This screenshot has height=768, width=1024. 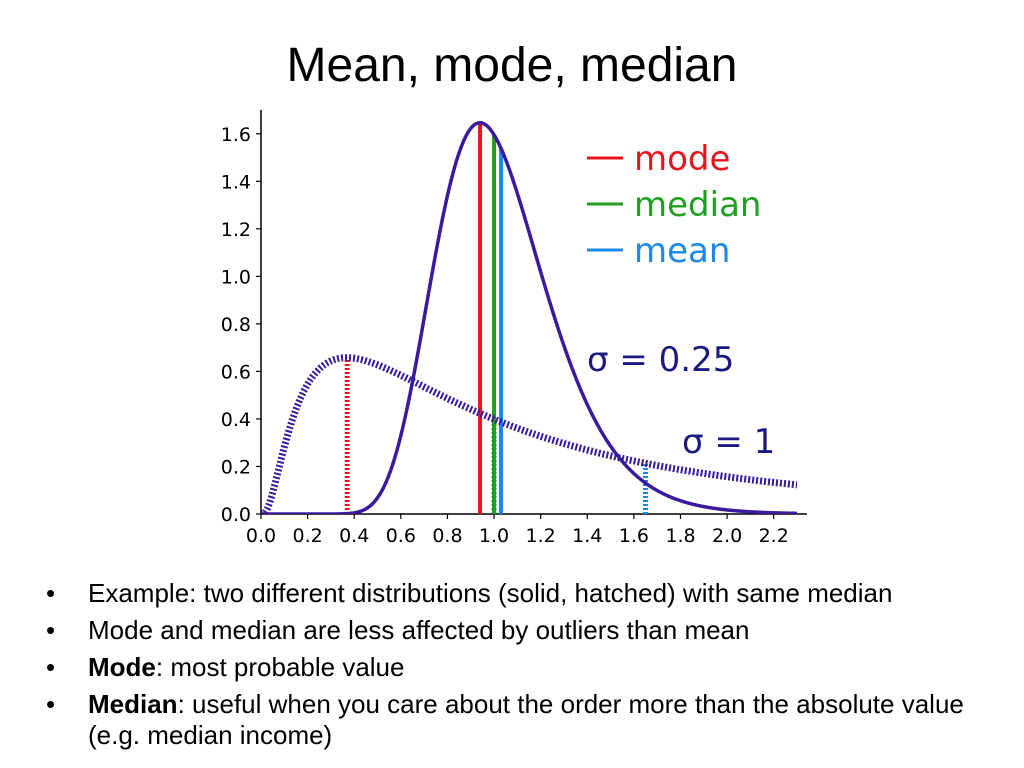 I want to click on bullet-item: • Mode: most probable value, so click(x=526, y=667).